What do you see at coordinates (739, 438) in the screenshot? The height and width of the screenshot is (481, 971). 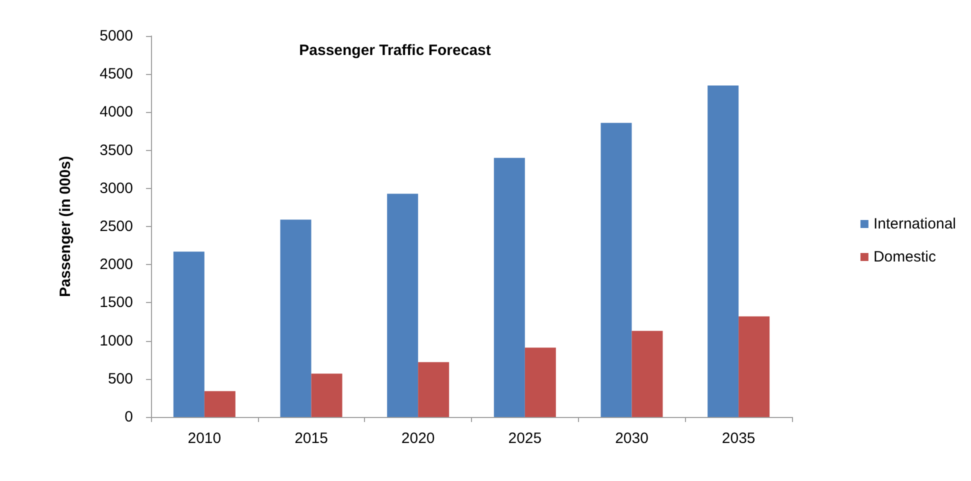 I see `x-tick-label: 2035` at bounding box center [739, 438].